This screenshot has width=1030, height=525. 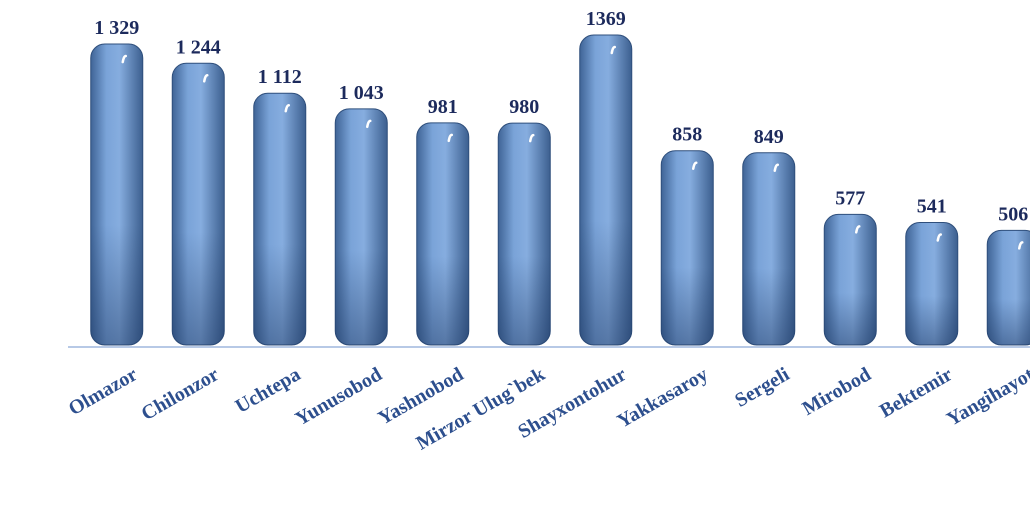 I want to click on category-label: Olmazor, so click(x=103, y=391).